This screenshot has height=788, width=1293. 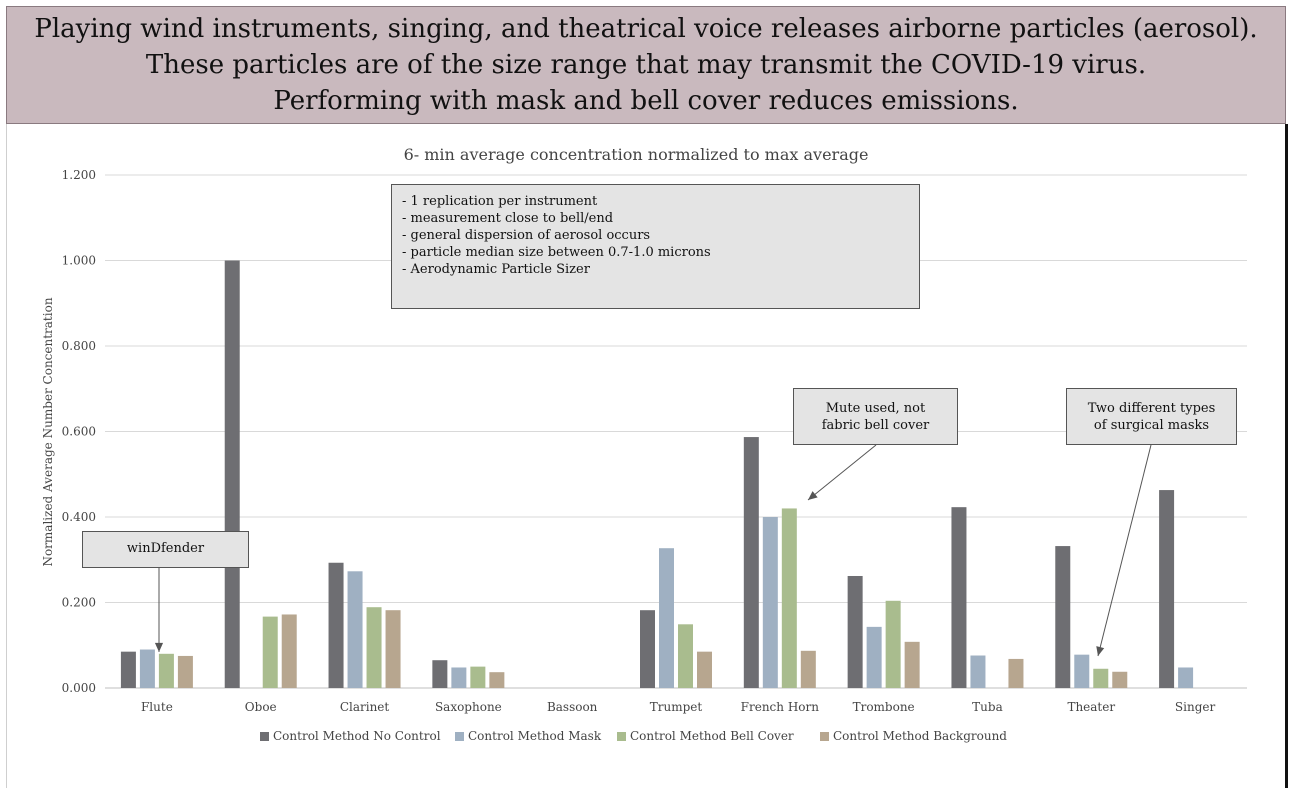 What do you see at coordinates (468, 707) in the screenshot?
I see `x-tick-label: Saxophone` at bounding box center [468, 707].